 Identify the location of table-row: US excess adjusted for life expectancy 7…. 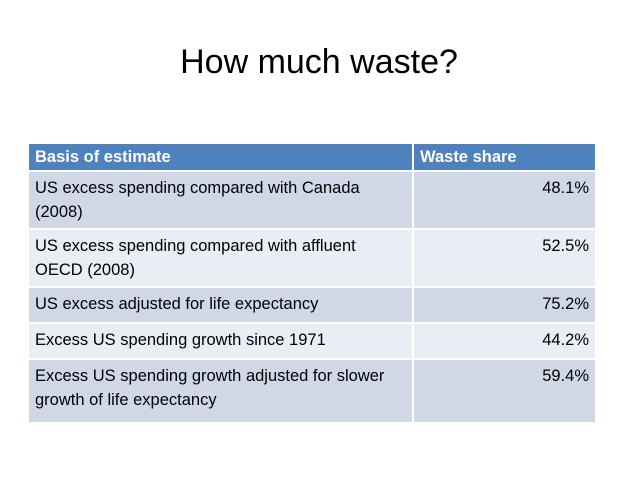
(312, 304).